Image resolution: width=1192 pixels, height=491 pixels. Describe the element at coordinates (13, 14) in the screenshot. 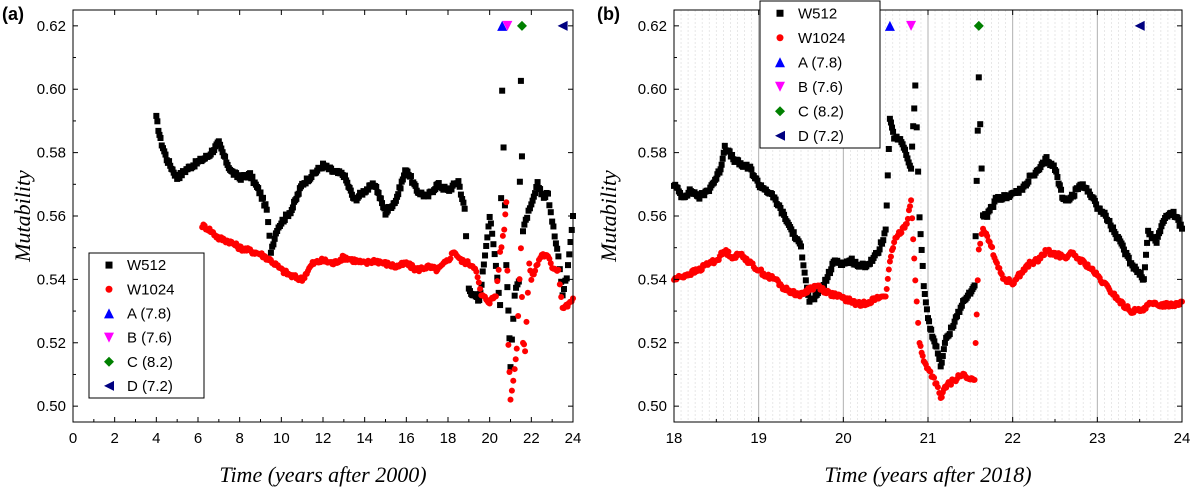

I see `panel-label: (a)` at that location.